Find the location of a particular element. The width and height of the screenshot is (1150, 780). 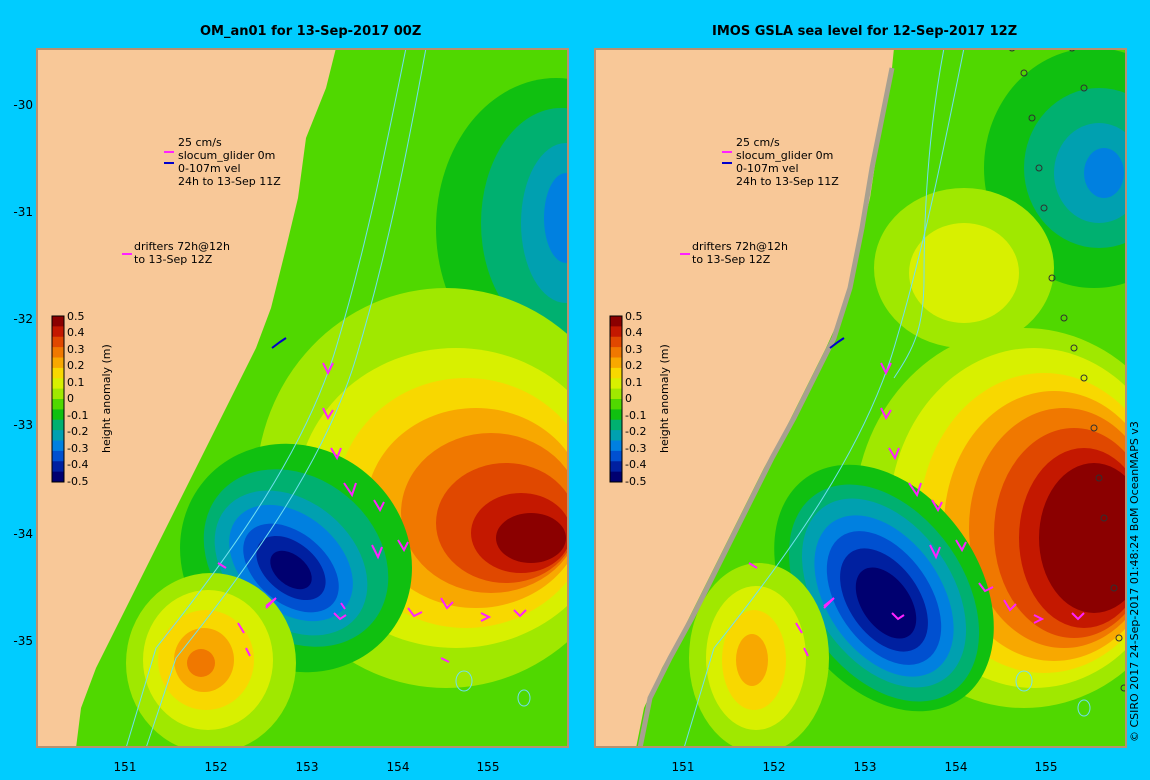

lat-tick: -34 is located at coordinates (23, 534).